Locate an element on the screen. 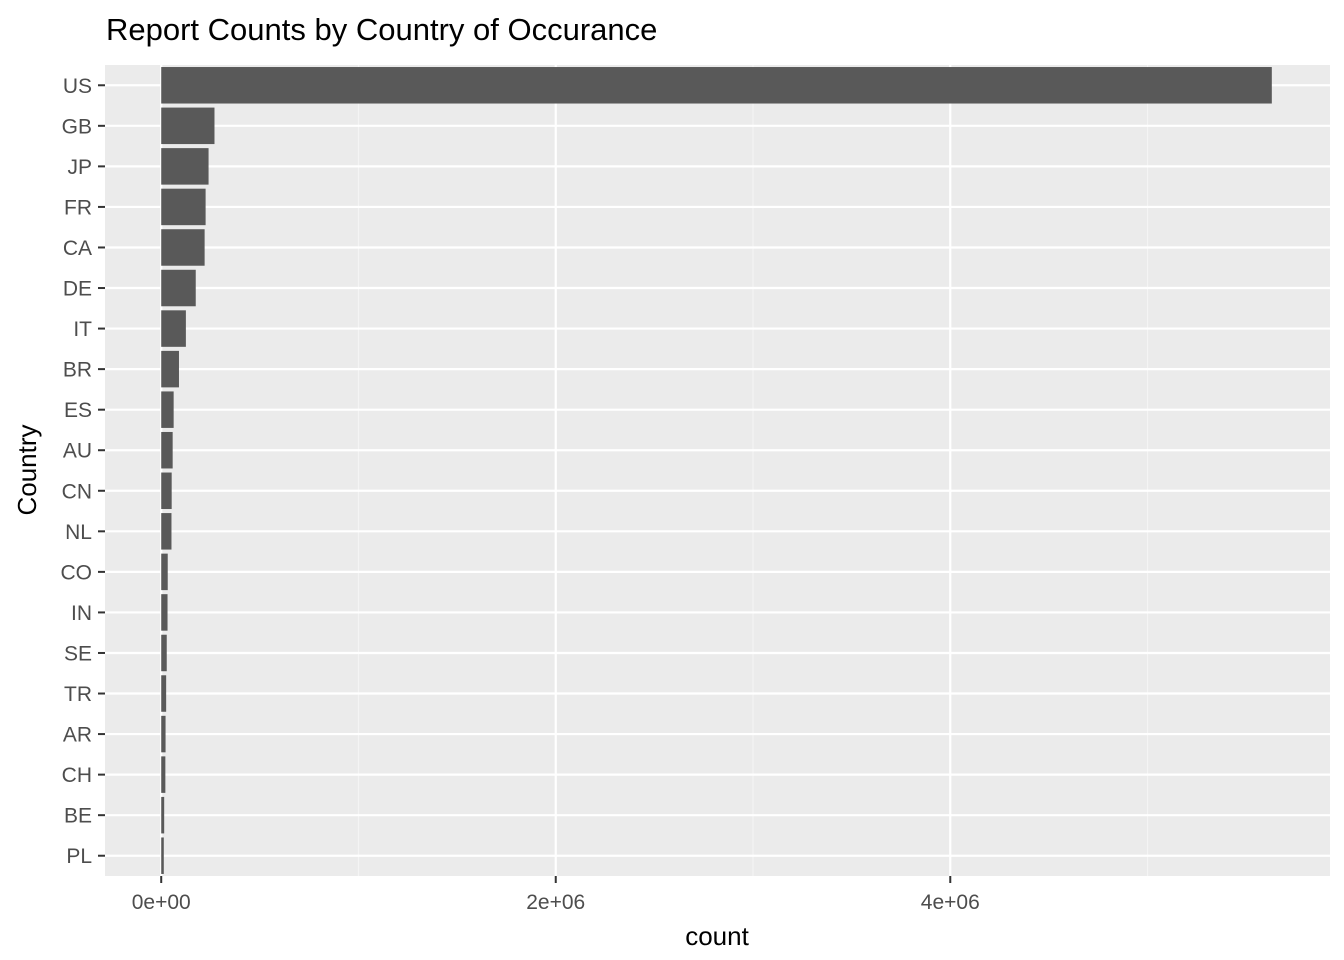 The height and width of the screenshot is (960, 1344). bar-br is located at coordinates (170, 369).